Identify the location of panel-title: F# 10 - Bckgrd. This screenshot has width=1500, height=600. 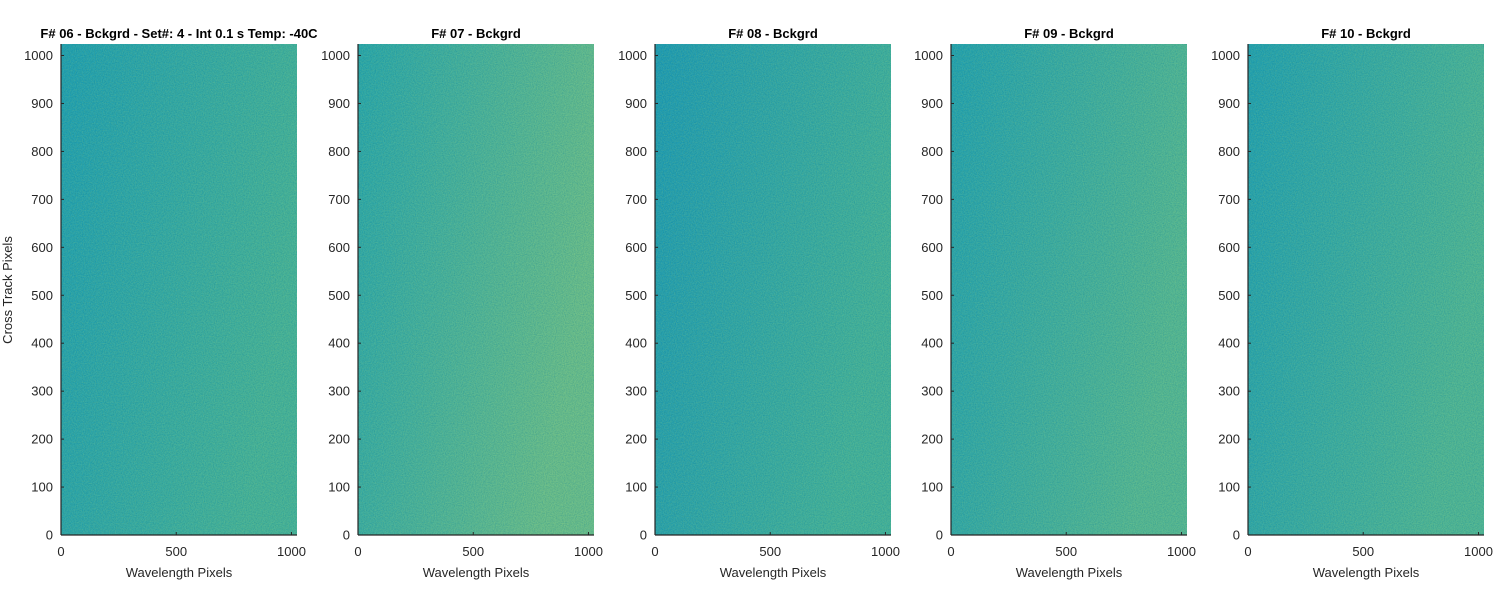
(1366, 33).